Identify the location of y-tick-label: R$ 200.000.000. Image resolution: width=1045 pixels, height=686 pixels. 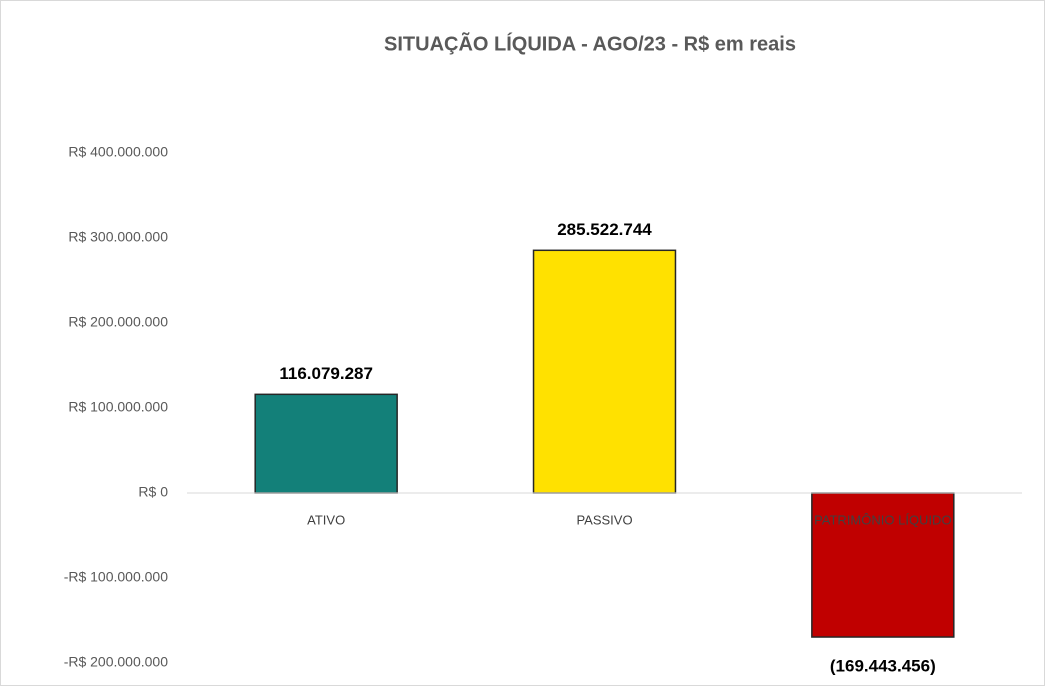
(118, 322).